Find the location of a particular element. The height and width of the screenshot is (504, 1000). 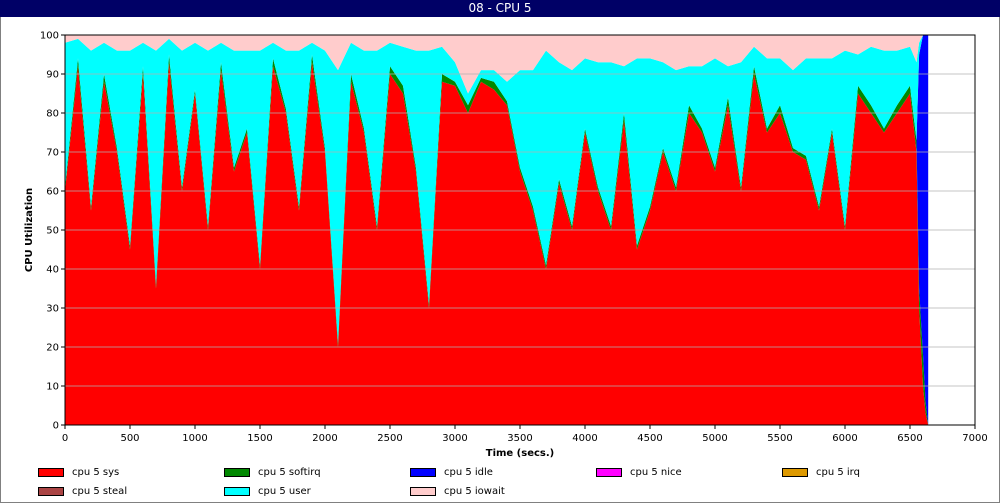

x-tick-label: 0 is located at coordinates (65, 438).